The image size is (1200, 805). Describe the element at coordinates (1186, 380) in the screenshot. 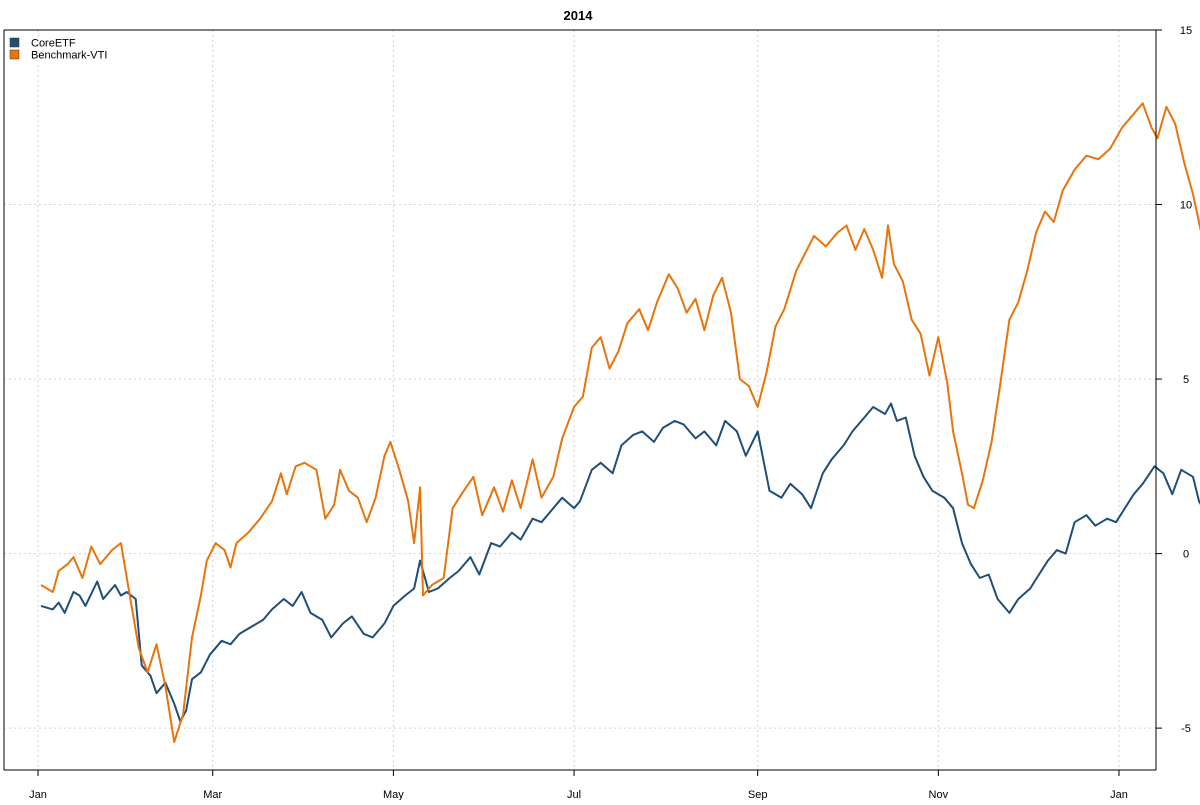

I see `y-tick-label: 5` at that location.